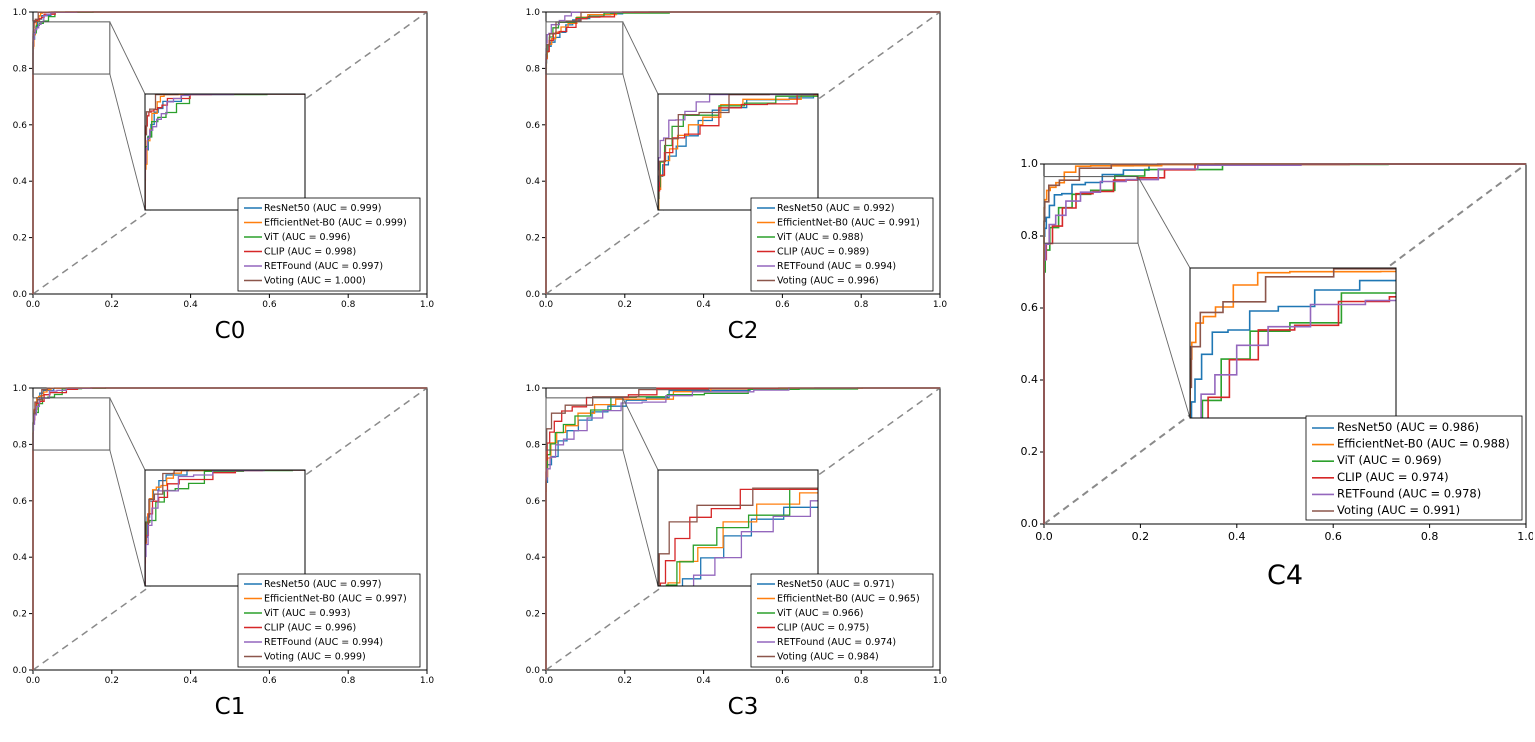 This screenshot has width=1535, height=742. I want to click on legend-entry: ResNet50 (AUC = 0.999), so click(312, 208).